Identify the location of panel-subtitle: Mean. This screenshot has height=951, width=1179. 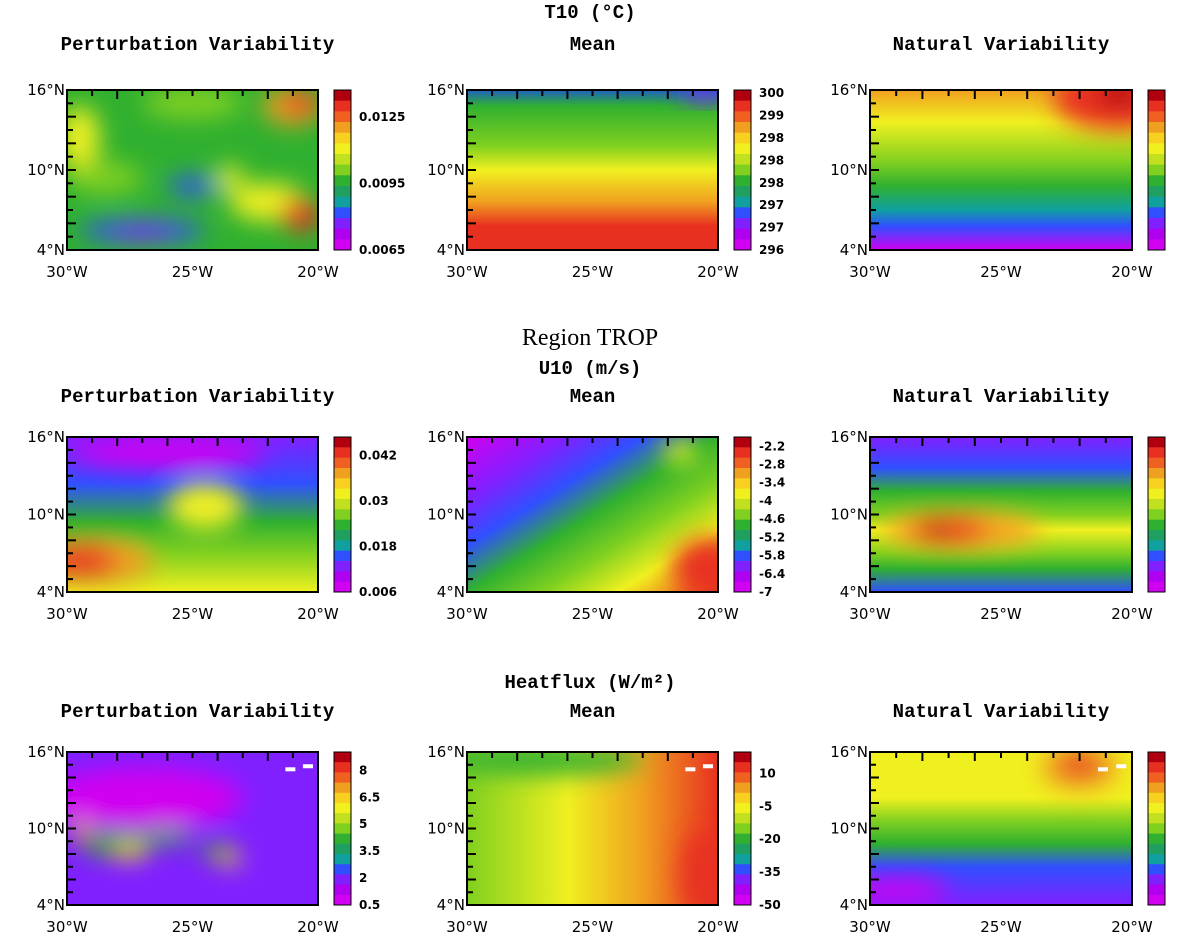
(593, 397).